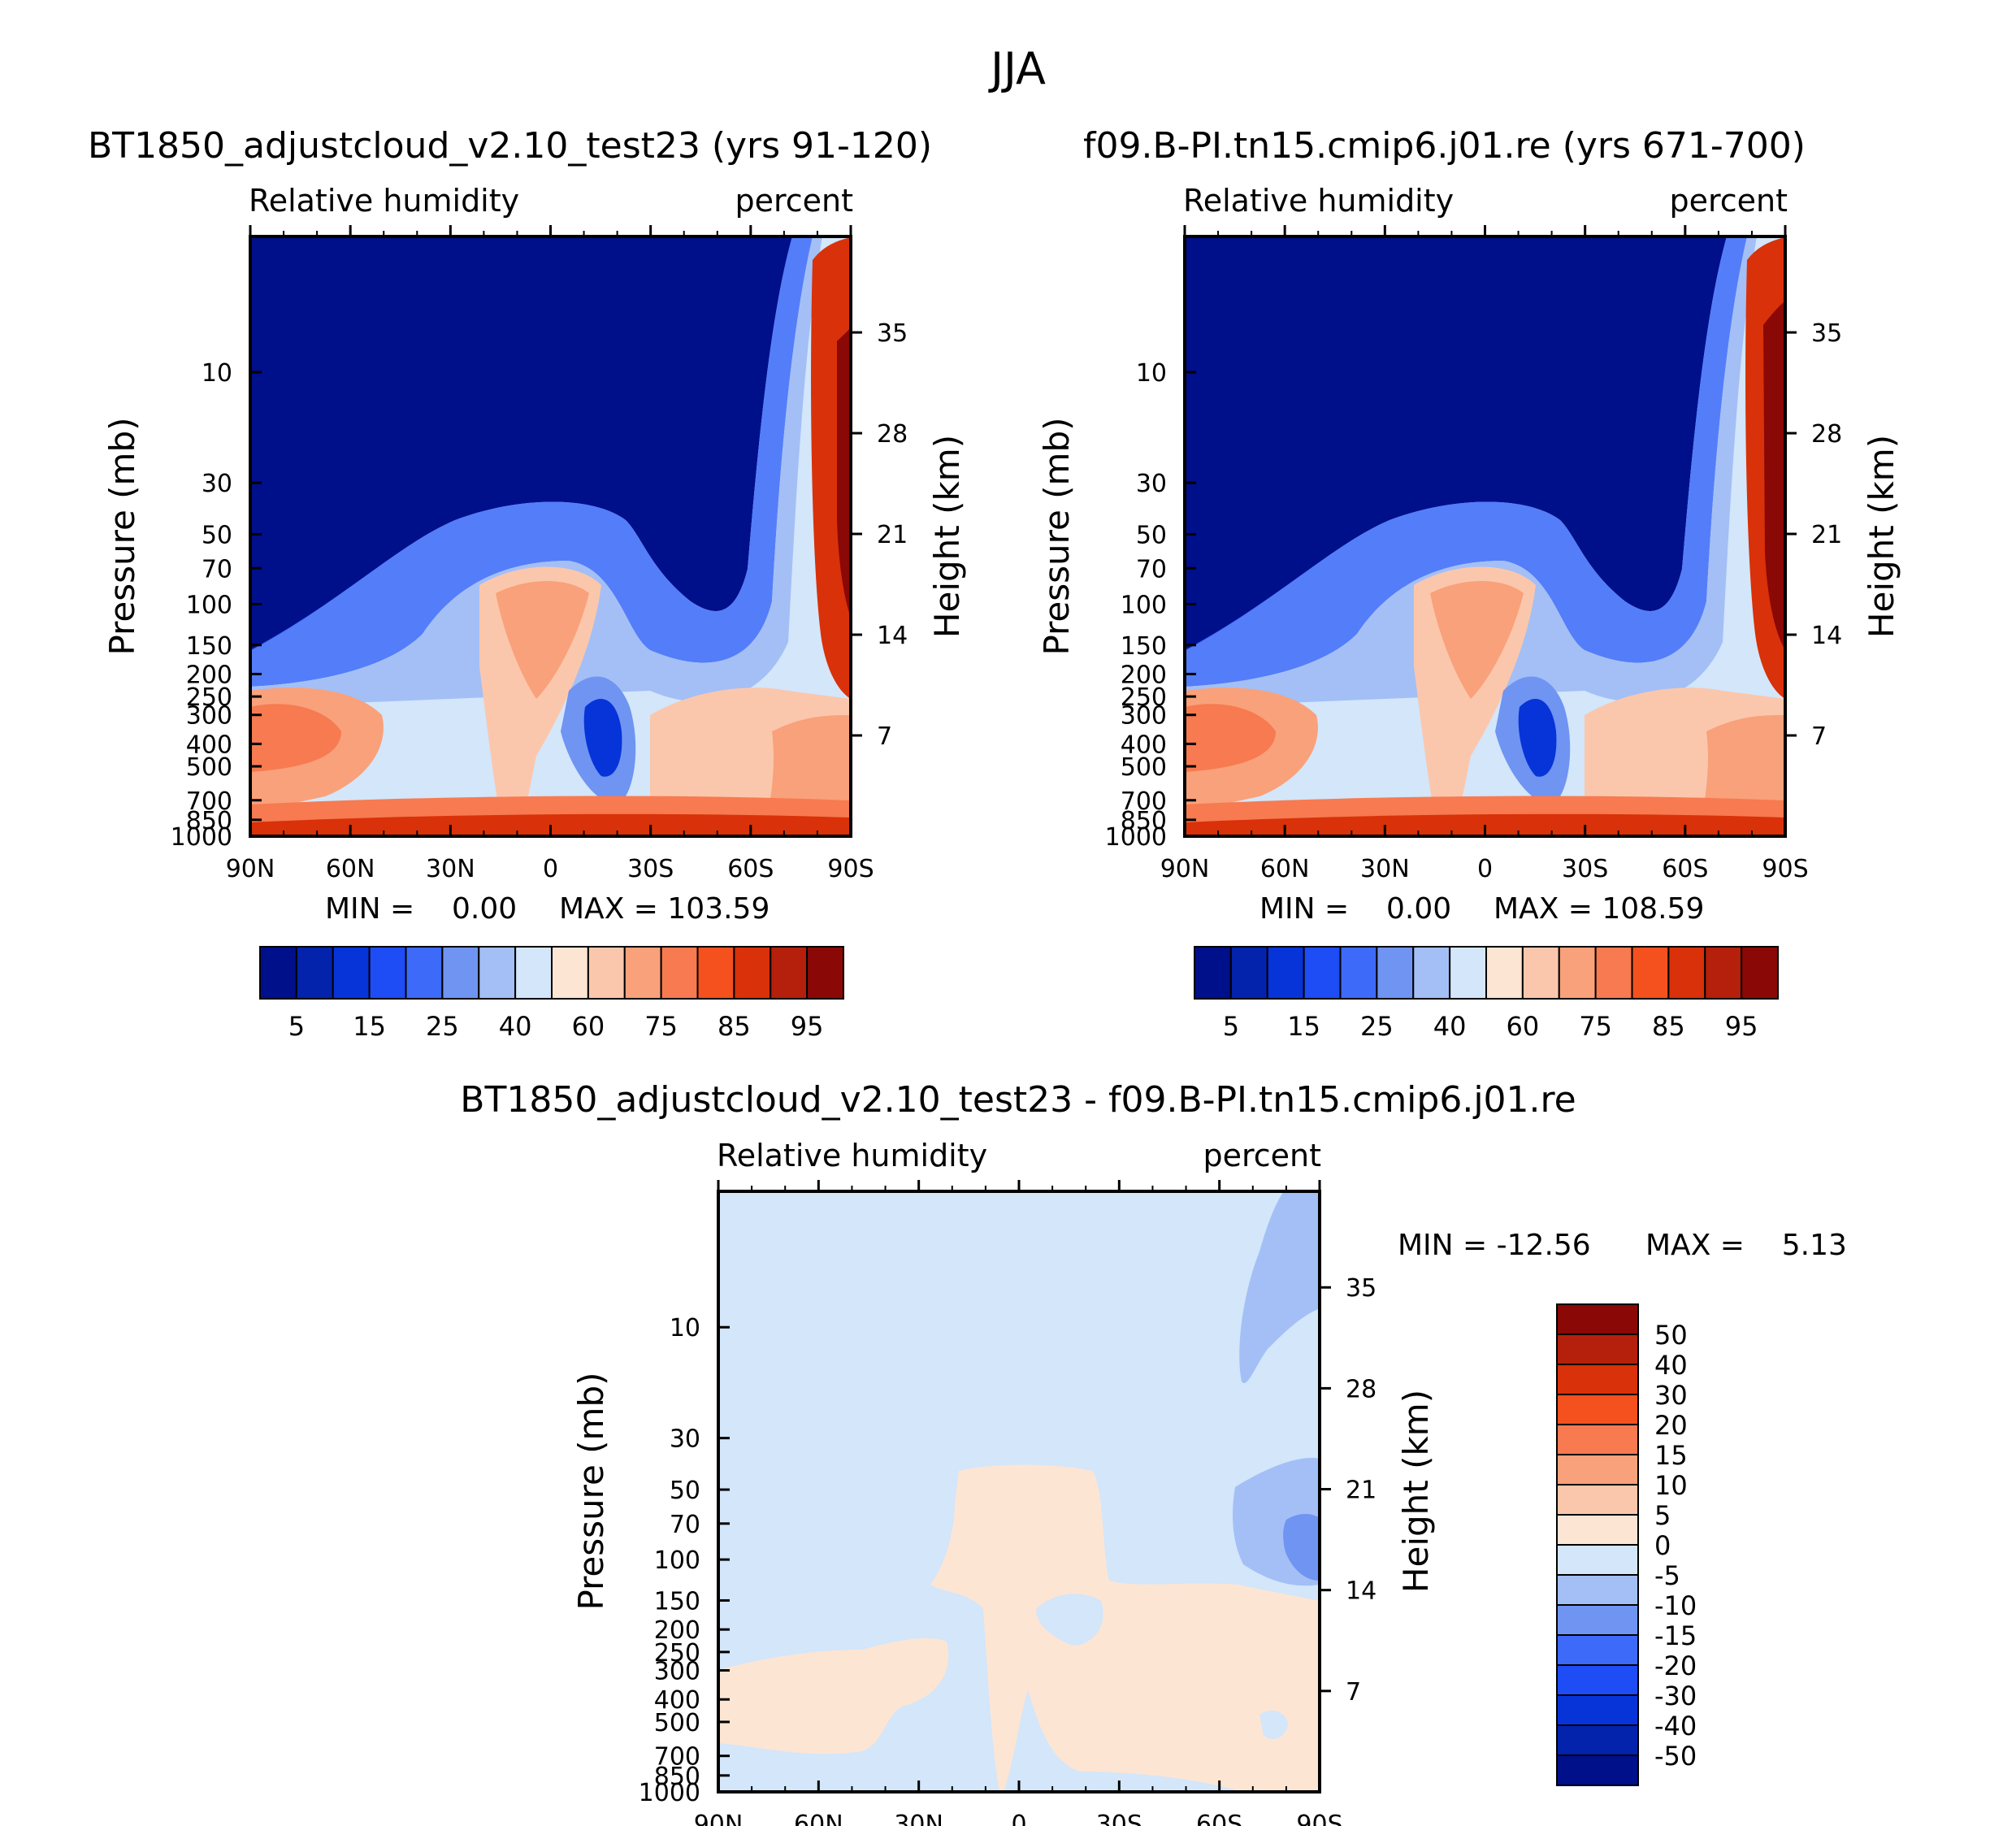 The height and width of the screenshot is (1826, 2016). Describe the element at coordinates (550, 869) in the screenshot. I see `panel-a-xtick-label: 0` at that location.